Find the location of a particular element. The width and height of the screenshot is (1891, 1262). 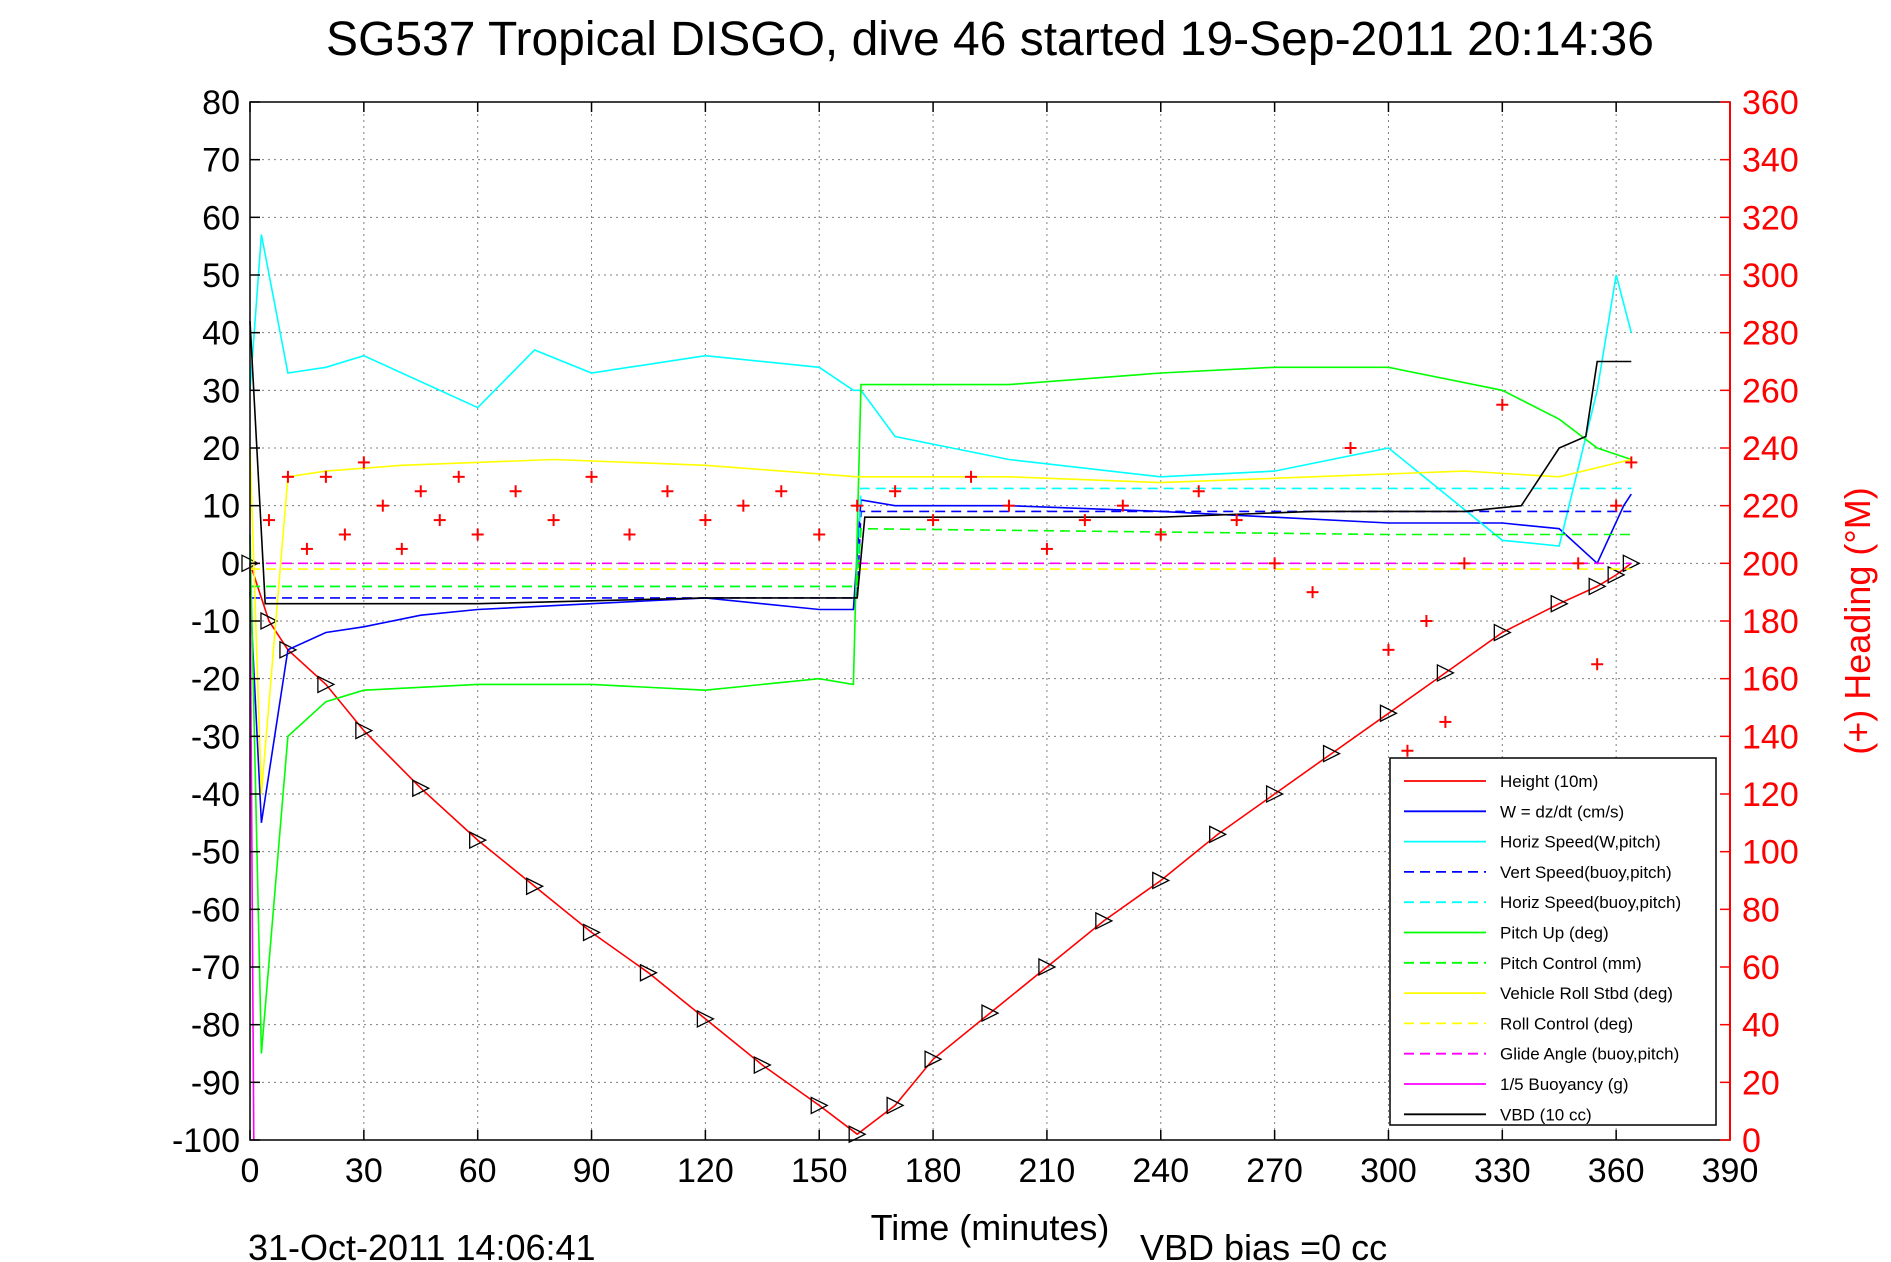

y-tick-label: 10 is located at coordinates (221, 507).